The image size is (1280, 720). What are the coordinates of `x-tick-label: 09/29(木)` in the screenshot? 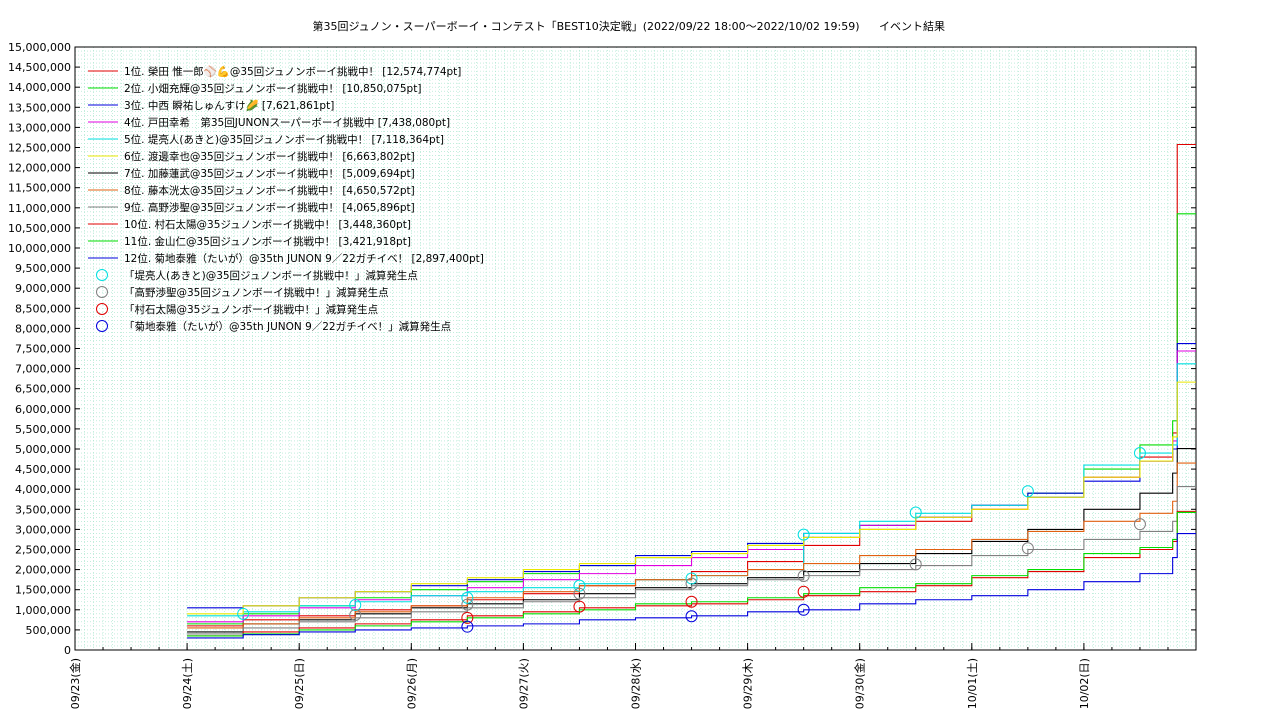 It's located at (748, 683).